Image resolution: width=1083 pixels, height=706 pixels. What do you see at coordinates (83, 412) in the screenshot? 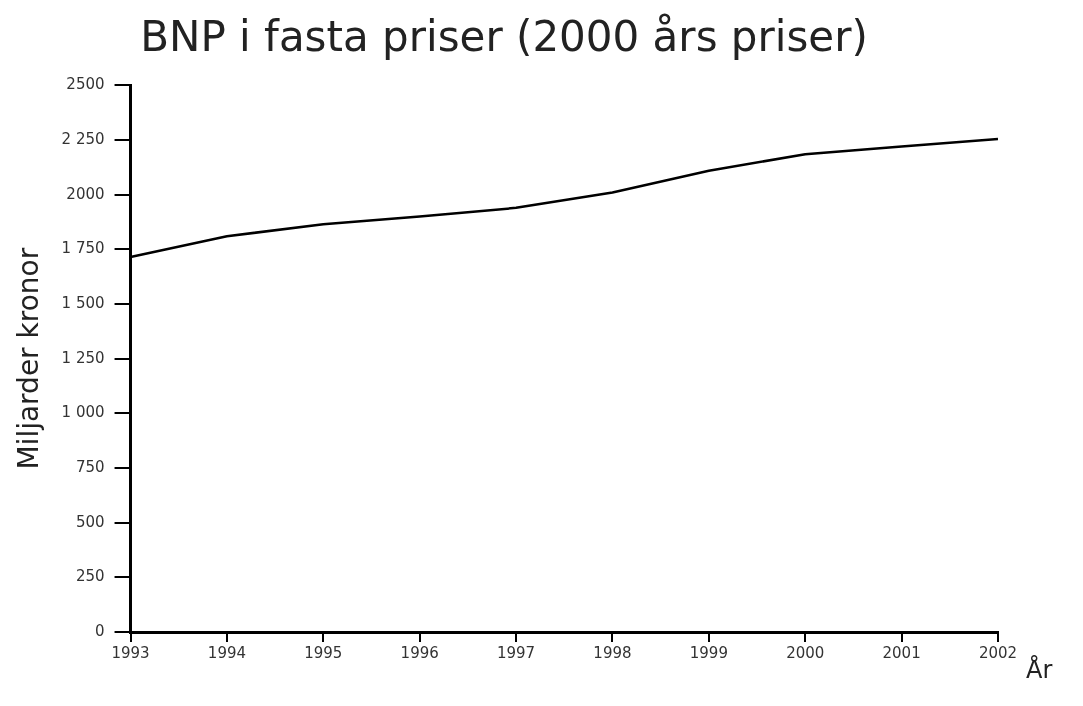
I see `y-tick-label: 1 000` at bounding box center [83, 412].